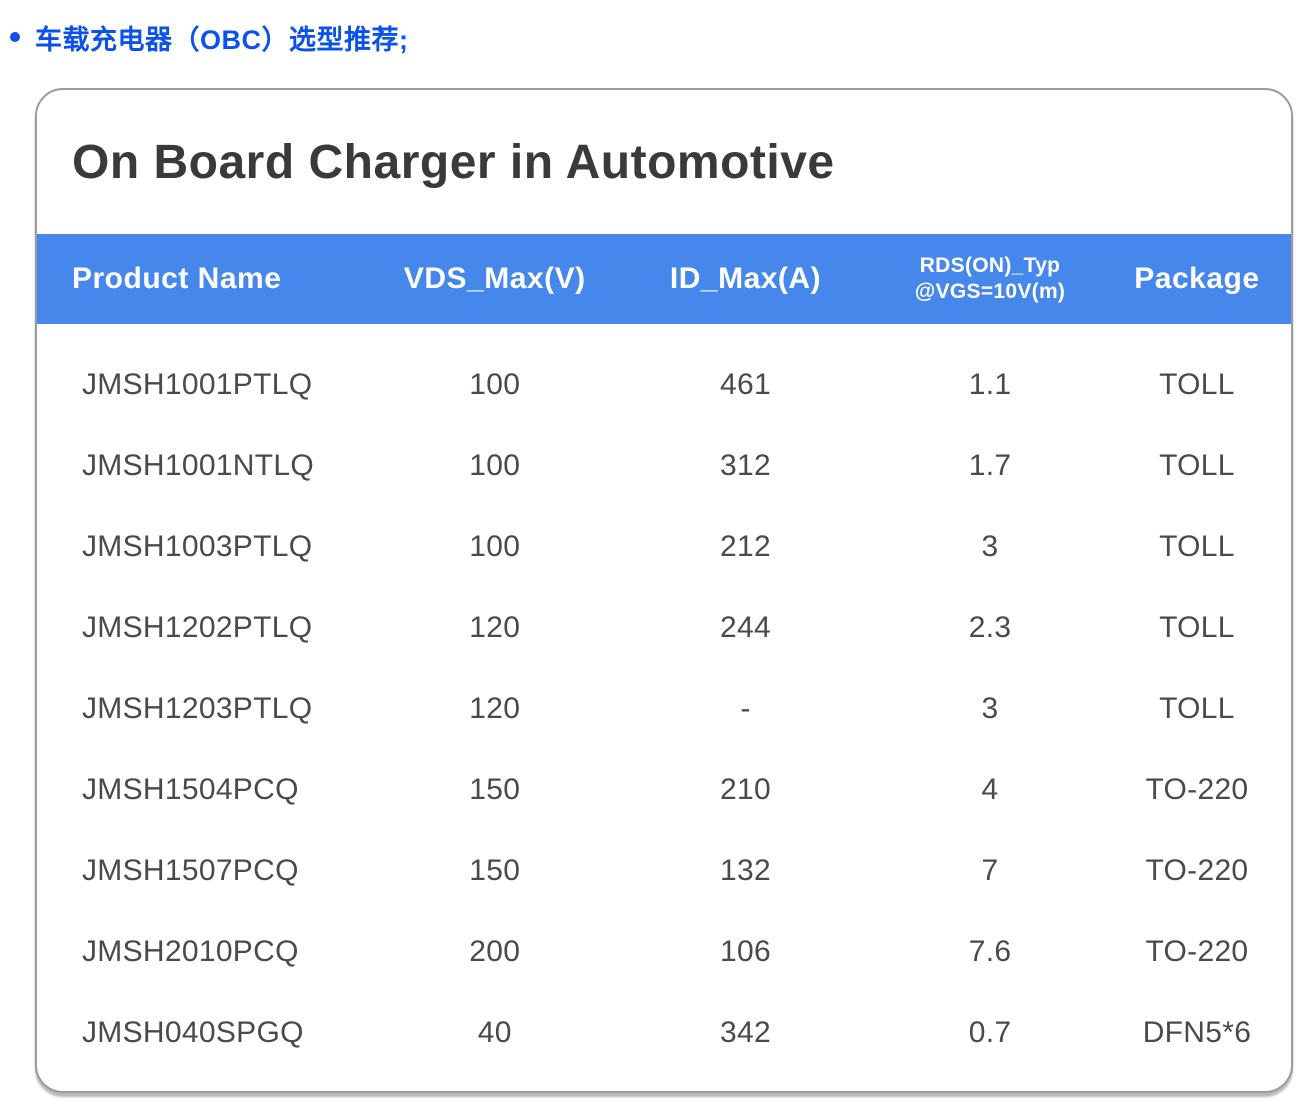  What do you see at coordinates (664, 627) in the screenshot?
I see `table-row: JMSH1202PTLQ 120 244 2.3 TOLL` at bounding box center [664, 627].